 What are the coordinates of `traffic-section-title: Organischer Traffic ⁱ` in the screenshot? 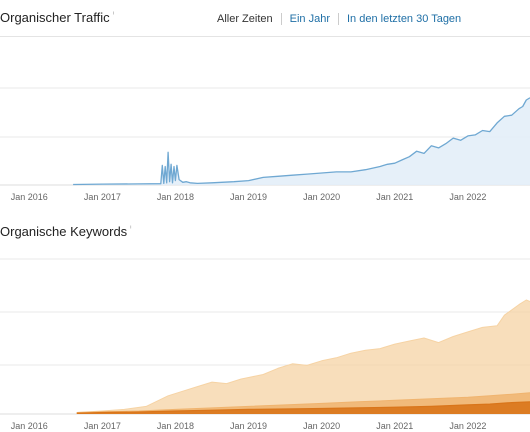 It's located at (57, 17).